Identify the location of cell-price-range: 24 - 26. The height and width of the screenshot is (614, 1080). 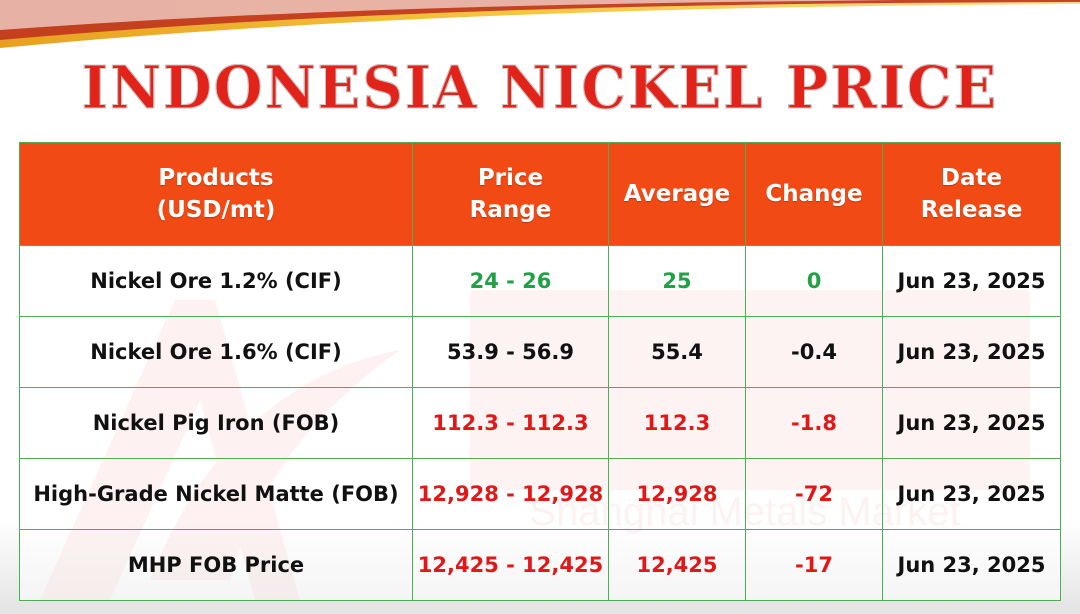
(510, 281).